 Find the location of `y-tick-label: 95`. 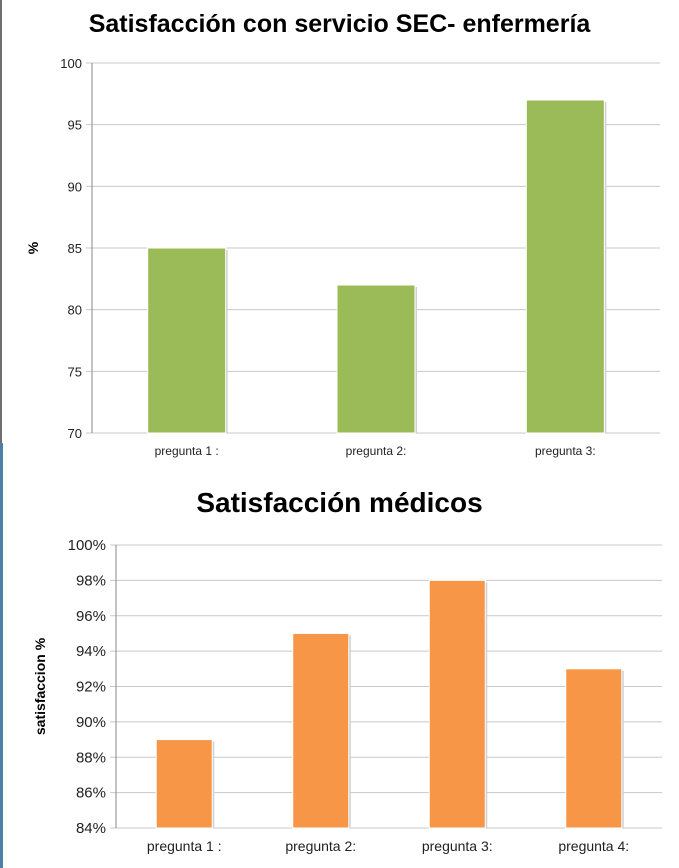

y-tick-label: 95 is located at coordinates (75, 125).